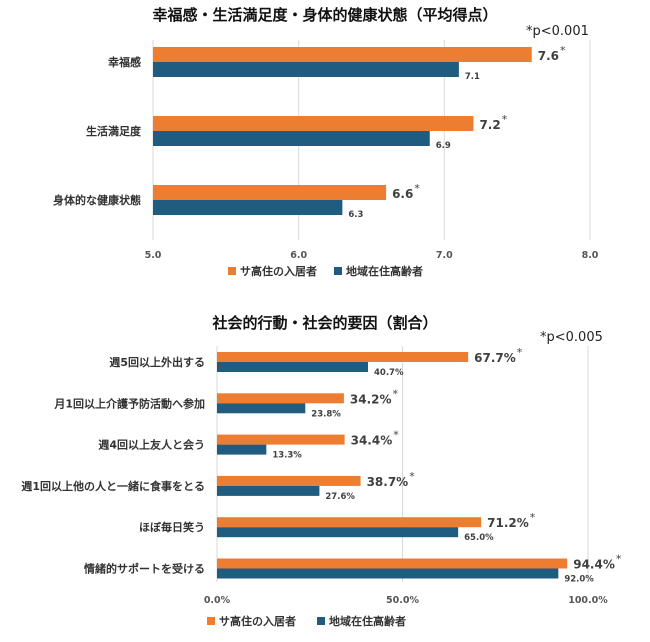  Describe the element at coordinates (479, 538) in the screenshot. I see `data-label-series2: 65.0%` at that location.